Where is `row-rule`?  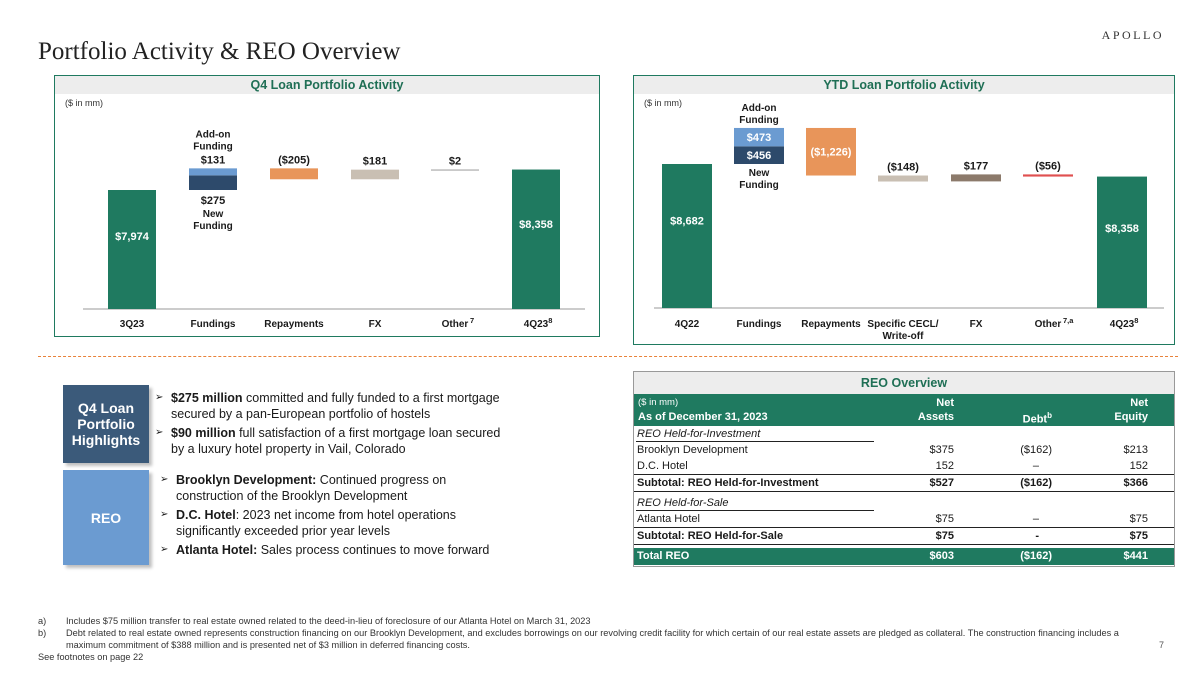
row-rule is located at coordinates (755, 510).